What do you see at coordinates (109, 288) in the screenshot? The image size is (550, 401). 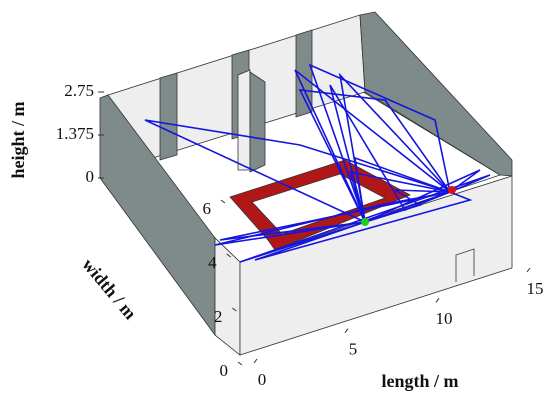 I see `y-axis-label: width / m` at bounding box center [109, 288].